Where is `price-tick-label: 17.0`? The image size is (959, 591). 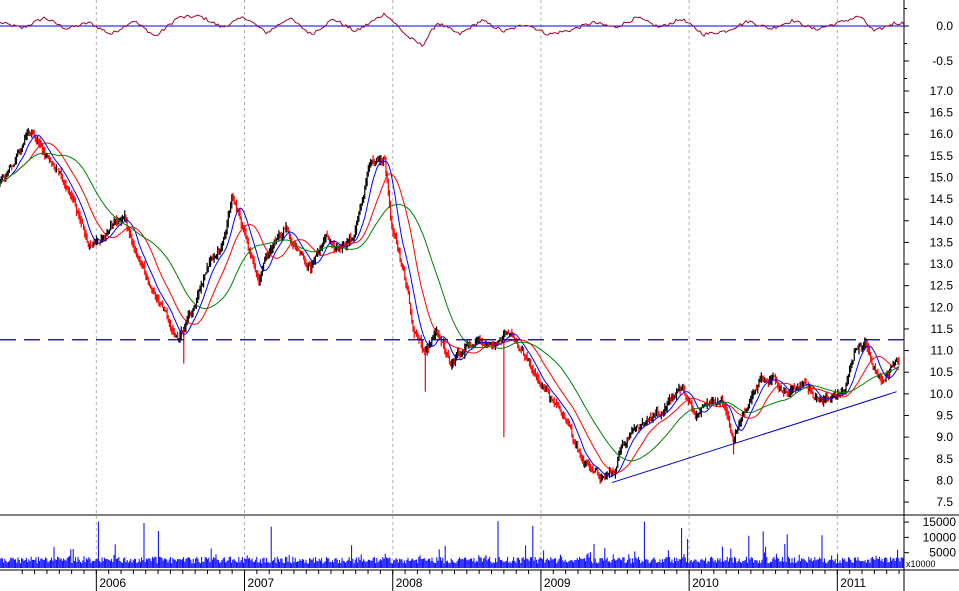 price-tick-label: 17.0 is located at coordinates (942, 91).